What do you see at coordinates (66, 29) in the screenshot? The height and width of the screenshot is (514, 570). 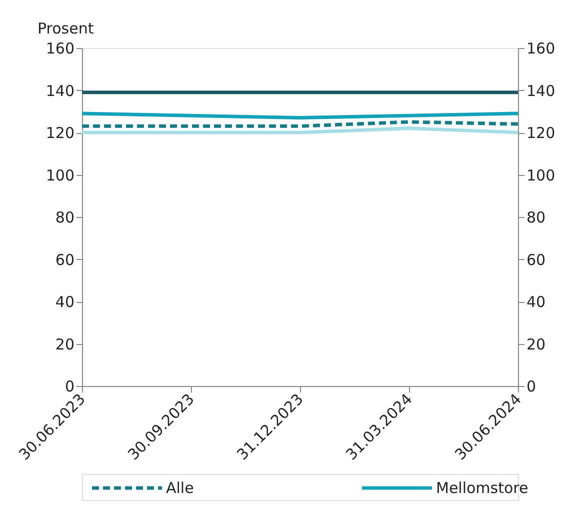 I see `y-axis-title: Prosent` at bounding box center [66, 29].